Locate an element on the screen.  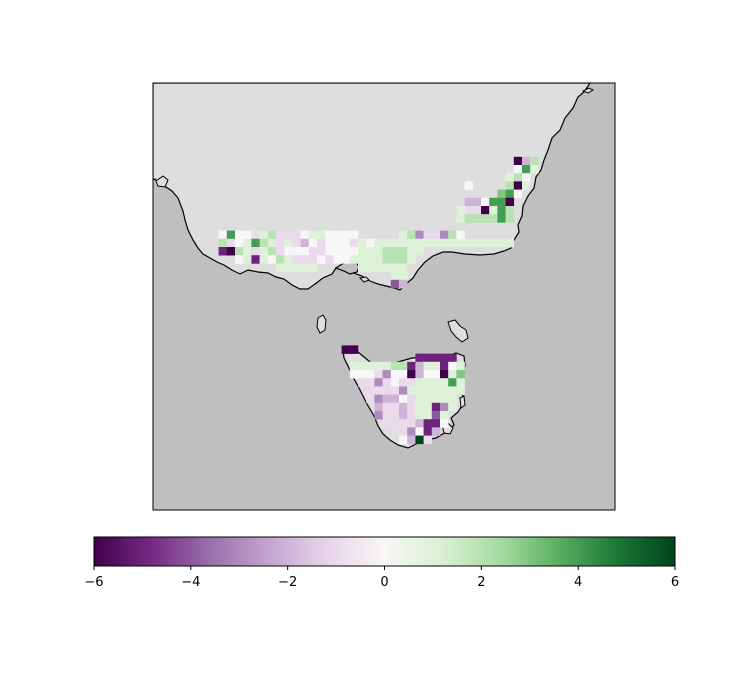
colorbar-tick-label: −4 is located at coordinates (190, 582).